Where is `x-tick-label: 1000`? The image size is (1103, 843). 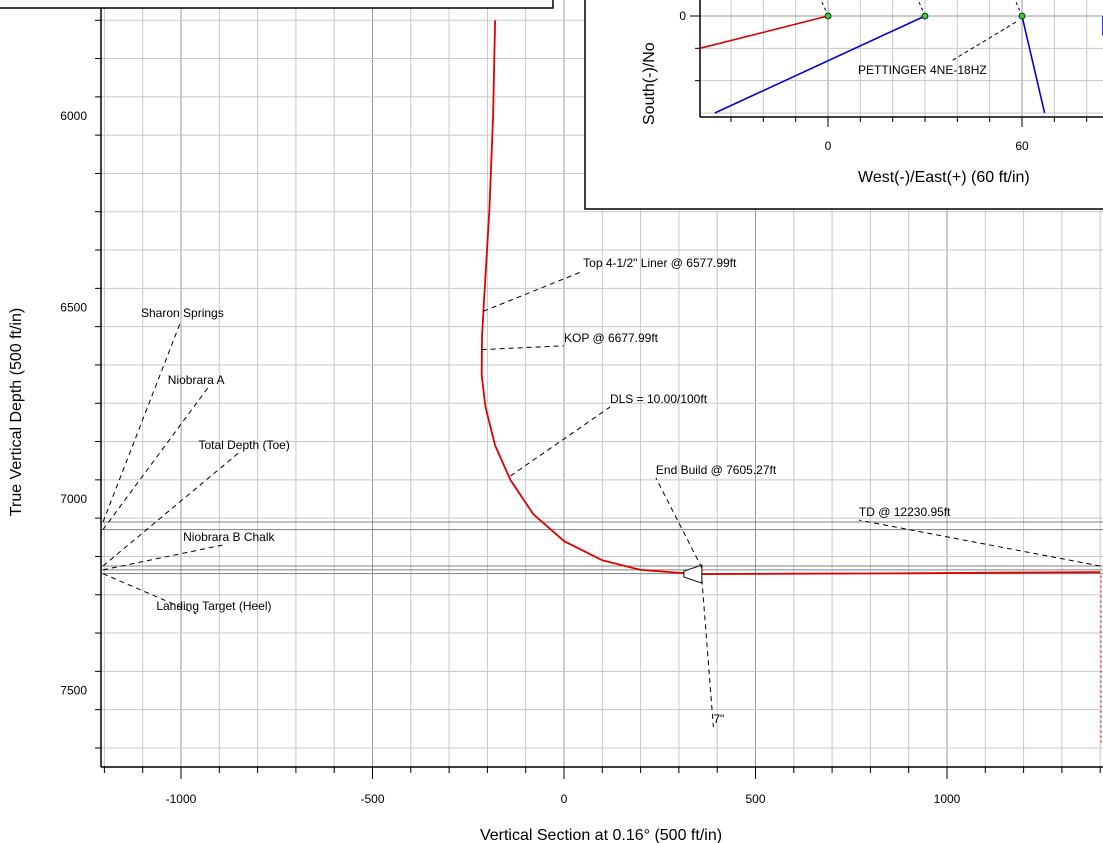
x-tick-label: 1000 is located at coordinates (947, 799).